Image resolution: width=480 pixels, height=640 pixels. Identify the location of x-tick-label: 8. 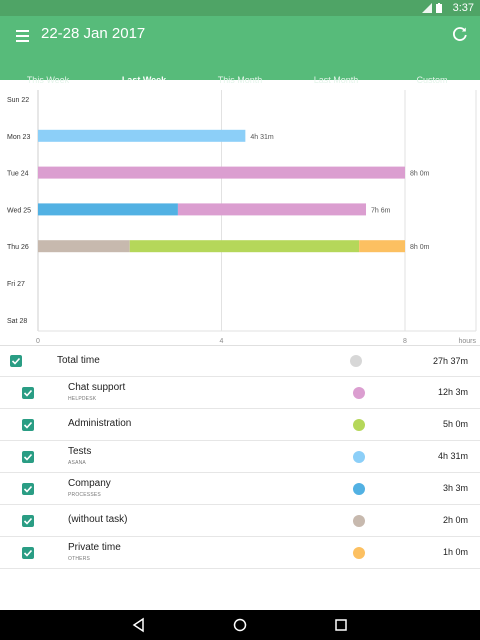
(405, 341).